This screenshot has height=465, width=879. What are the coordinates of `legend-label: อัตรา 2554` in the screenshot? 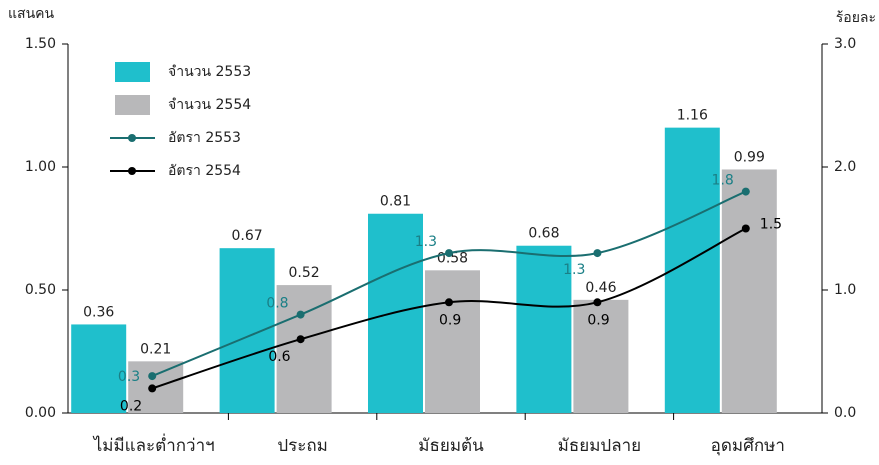 It's located at (204, 171).